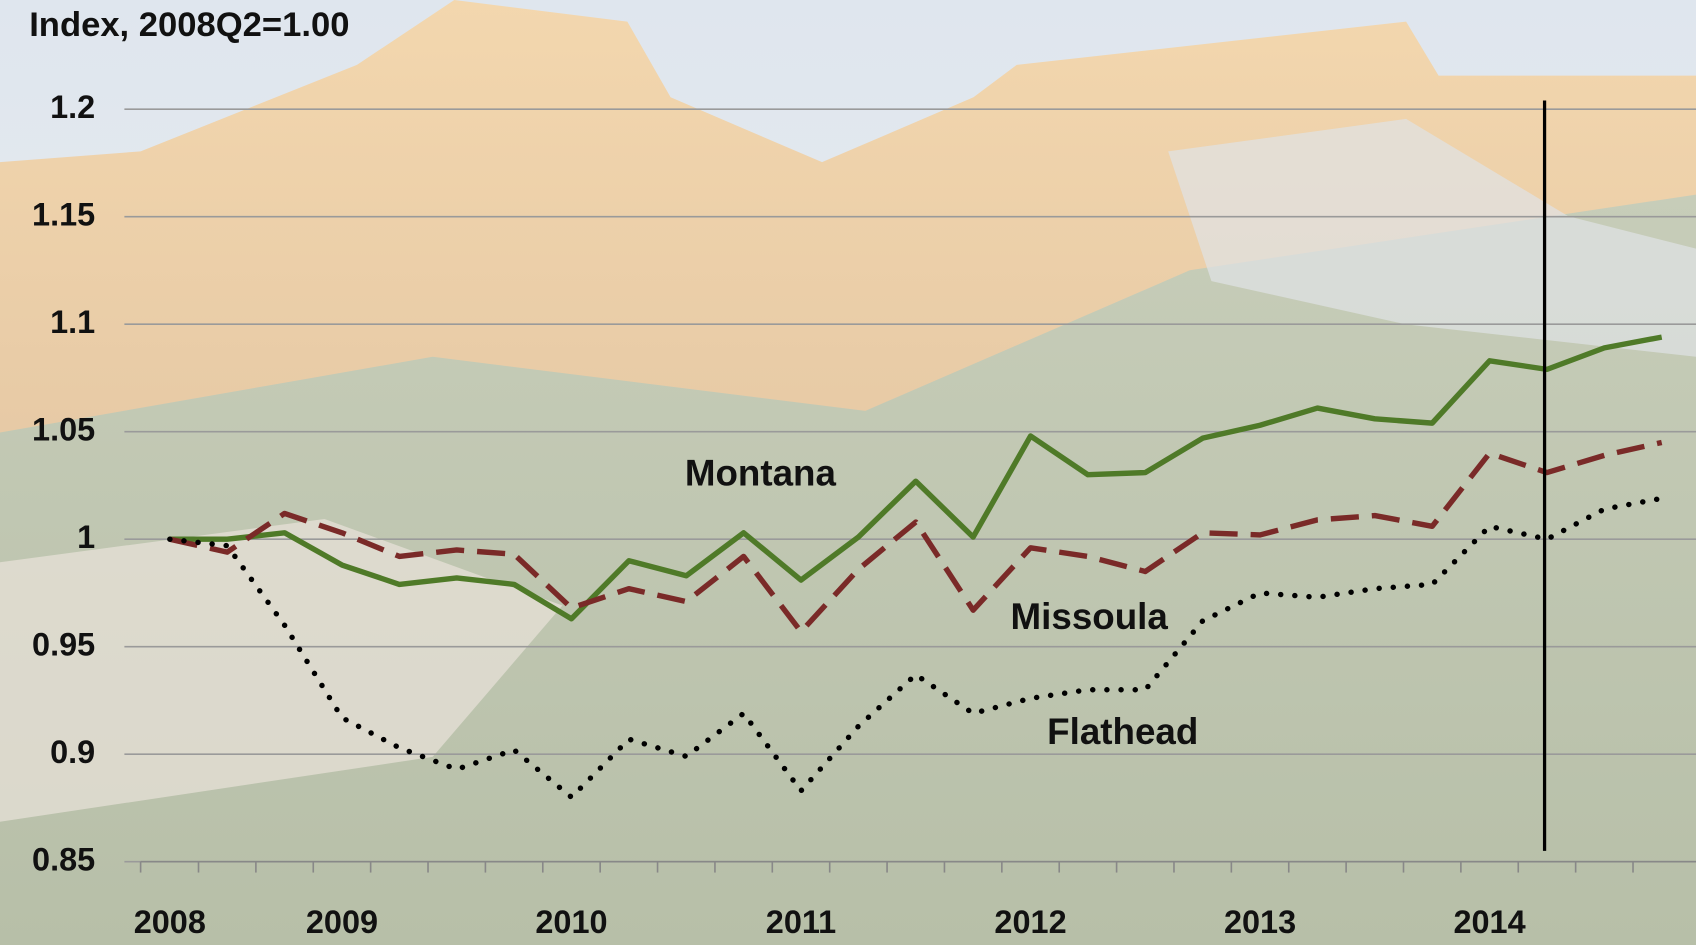  What do you see at coordinates (1260, 922) in the screenshot?
I see `x-tick-label: 2013` at bounding box center [1260, 922].